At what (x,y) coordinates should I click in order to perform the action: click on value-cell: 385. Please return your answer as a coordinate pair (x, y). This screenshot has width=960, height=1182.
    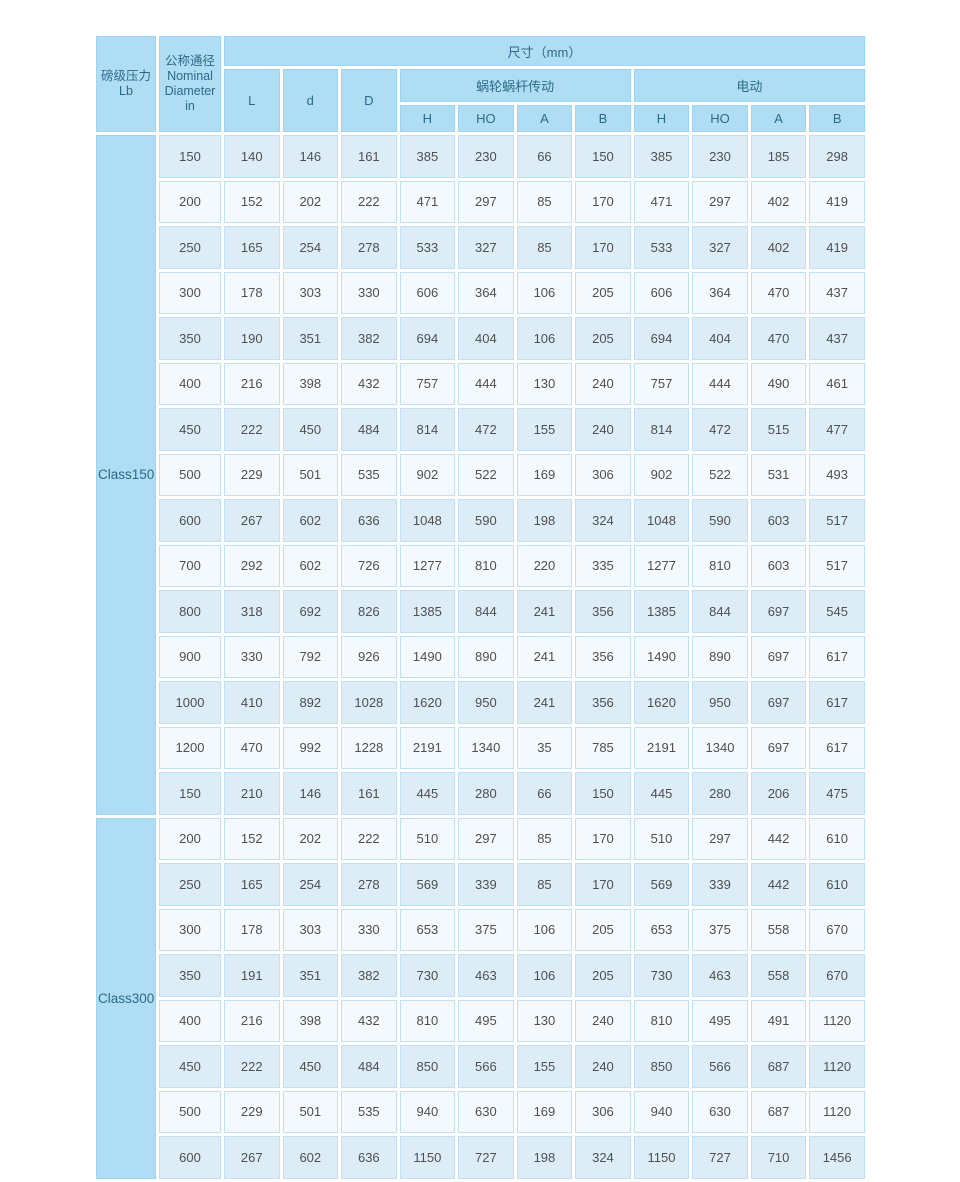
    Looking at the image, I should click on (427, 156).